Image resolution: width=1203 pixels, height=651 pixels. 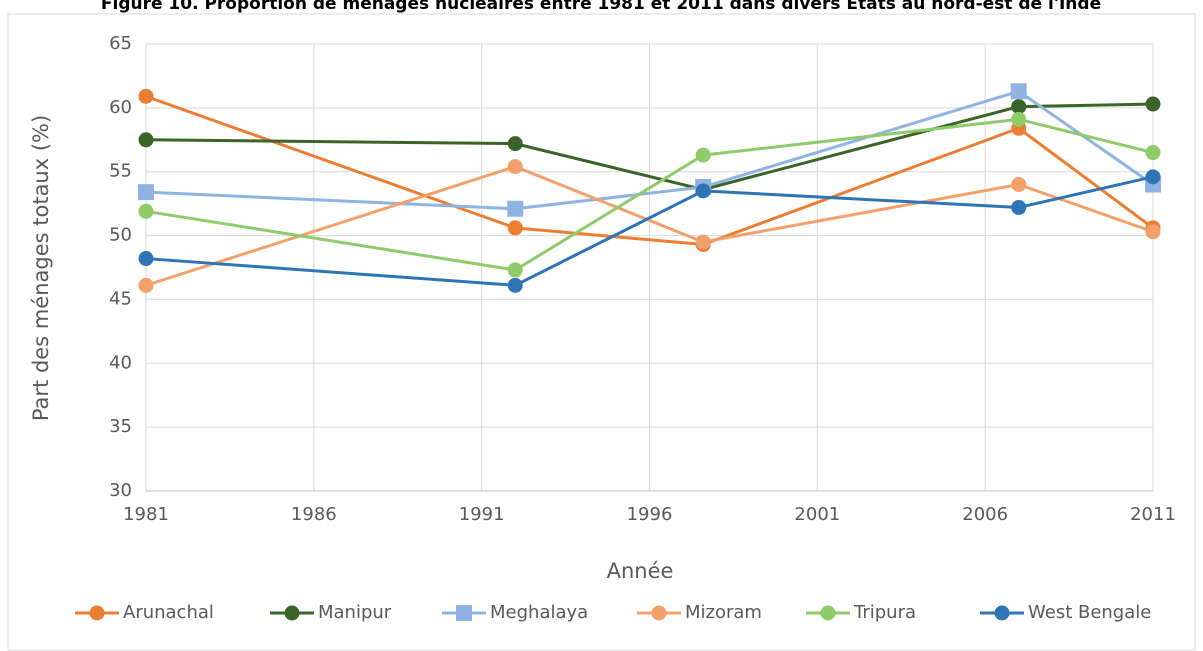 I want to click on legend-label: Tripura, so click(x=884, y=612).